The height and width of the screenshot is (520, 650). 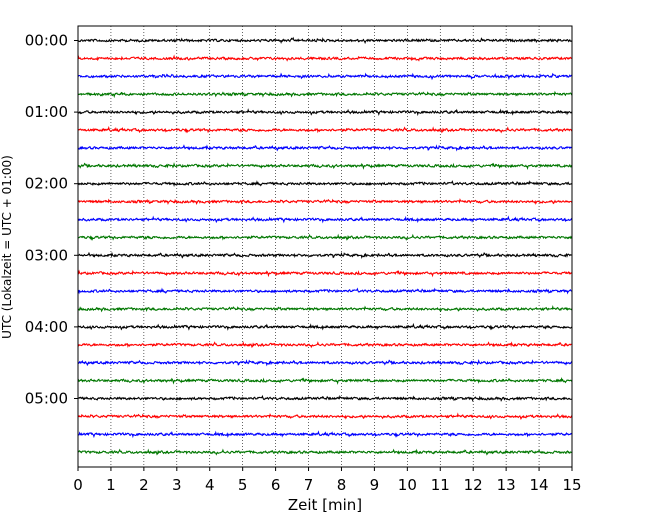 I want to click on x-axis-label: Zeit [min], so click(x=325, y=505).